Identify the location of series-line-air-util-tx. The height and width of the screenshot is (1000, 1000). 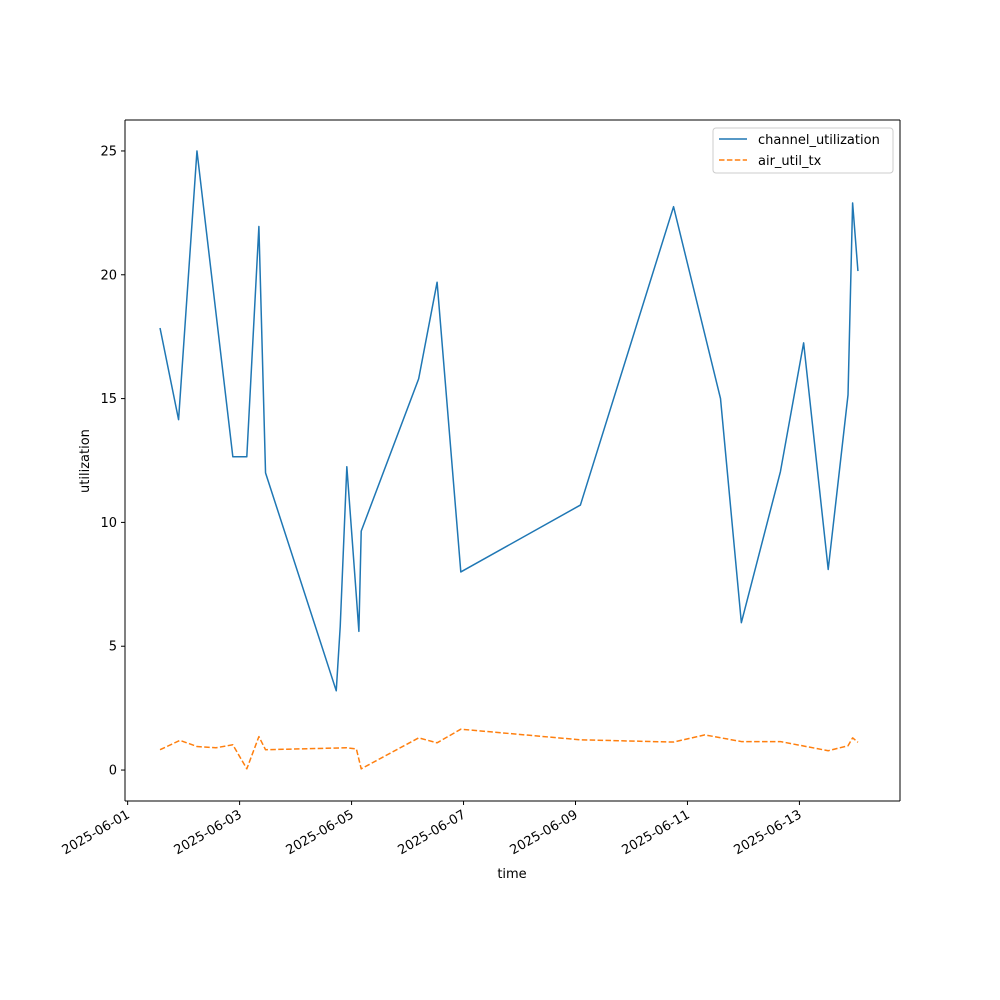
(509, 749).